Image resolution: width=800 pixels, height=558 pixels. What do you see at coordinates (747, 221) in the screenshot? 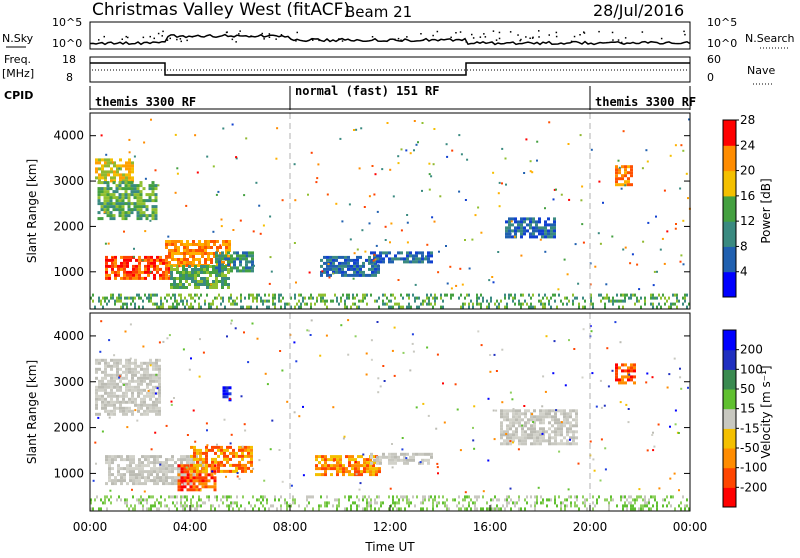
I see `colorbar-tick-label: 12` at bounding box center [747, 221].